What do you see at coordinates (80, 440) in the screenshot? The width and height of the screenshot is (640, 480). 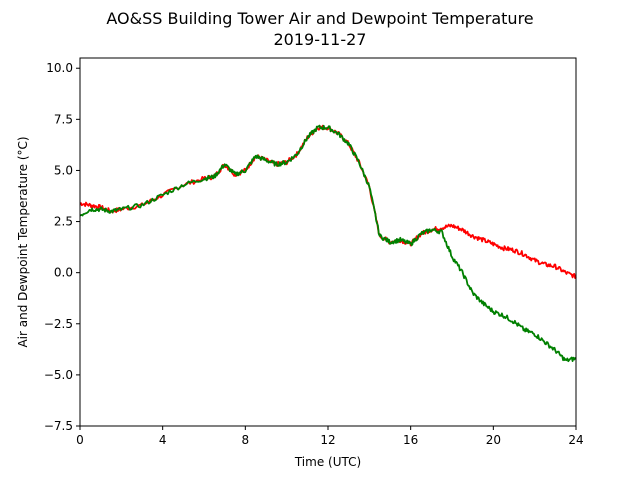 I see `x-tick-label: 0` at bounding box center [80, 440].